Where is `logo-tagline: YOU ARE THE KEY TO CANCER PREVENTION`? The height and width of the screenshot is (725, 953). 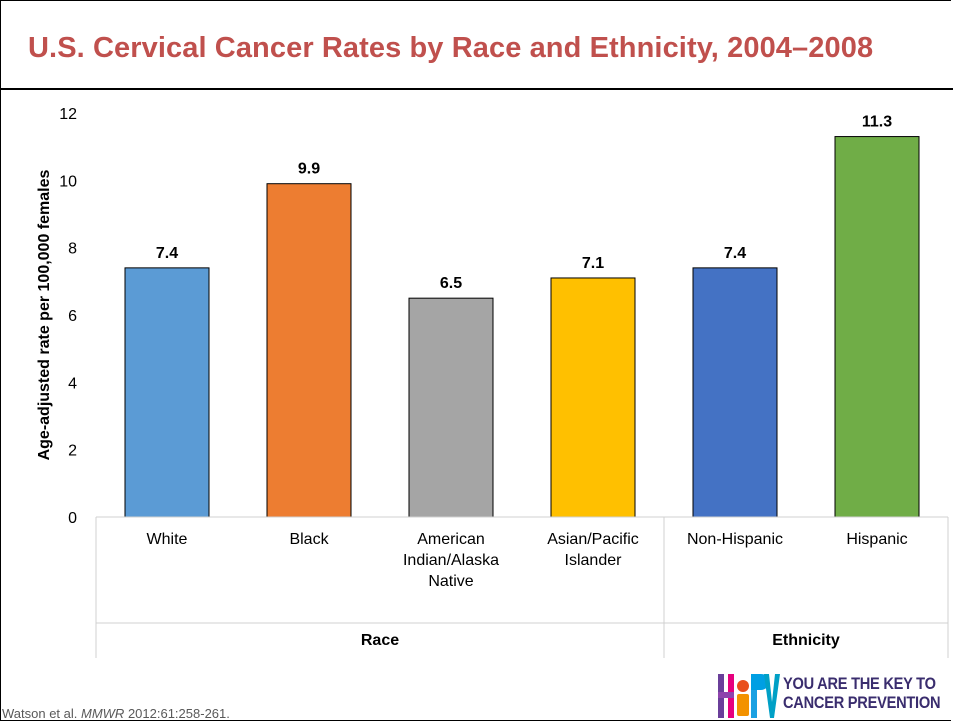 logo-tagline: YOU ARE THE KEY TO CANCER PREVENTION is located at coordinates (862, 693).